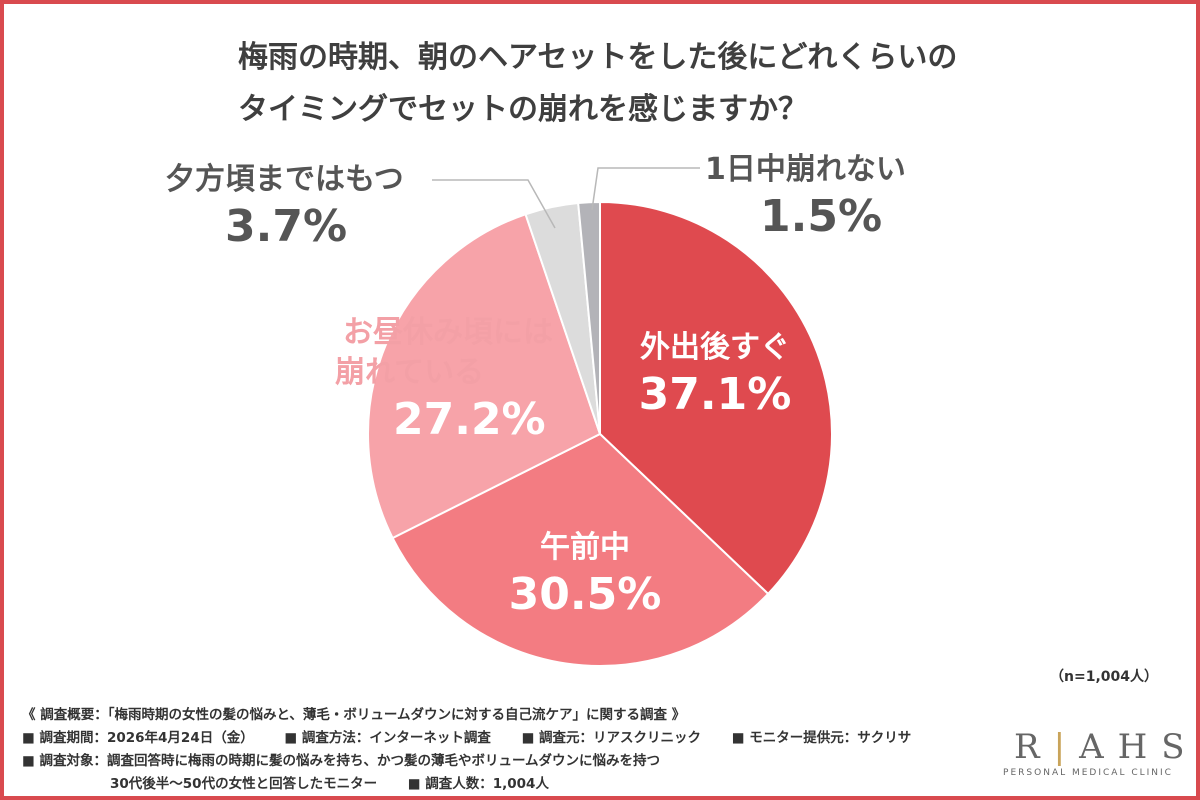 This screenshot has width=1200, height=800. What do you see at coordinates (410, 372) in the screenshot?
I see `slice-name-lunch-line-2: 崩れている` at bounding box center [410, 372].